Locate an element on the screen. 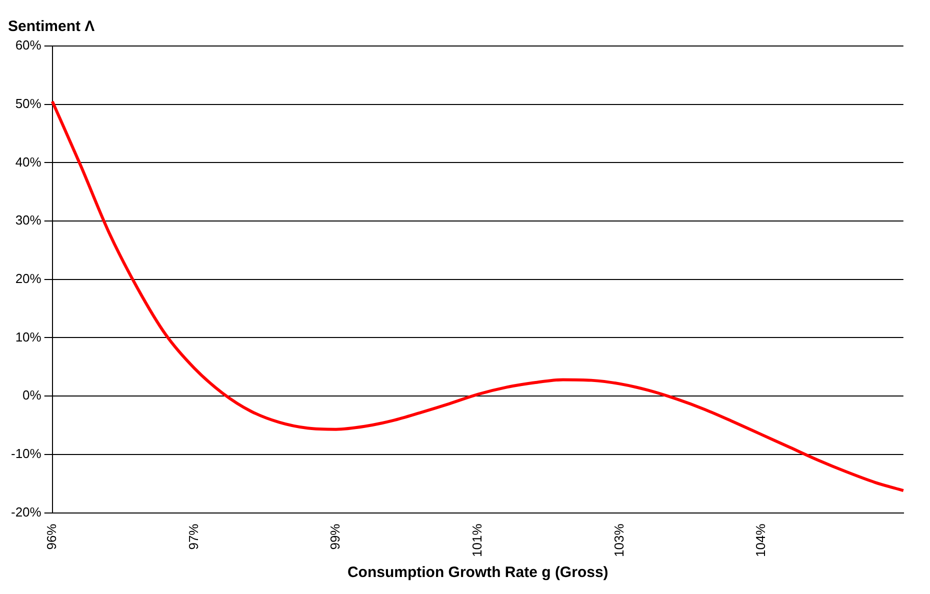 Image resolution: width=930 pixels, height=594 pixels. x-tick-label: 99% is located at coordinates (335, 536).